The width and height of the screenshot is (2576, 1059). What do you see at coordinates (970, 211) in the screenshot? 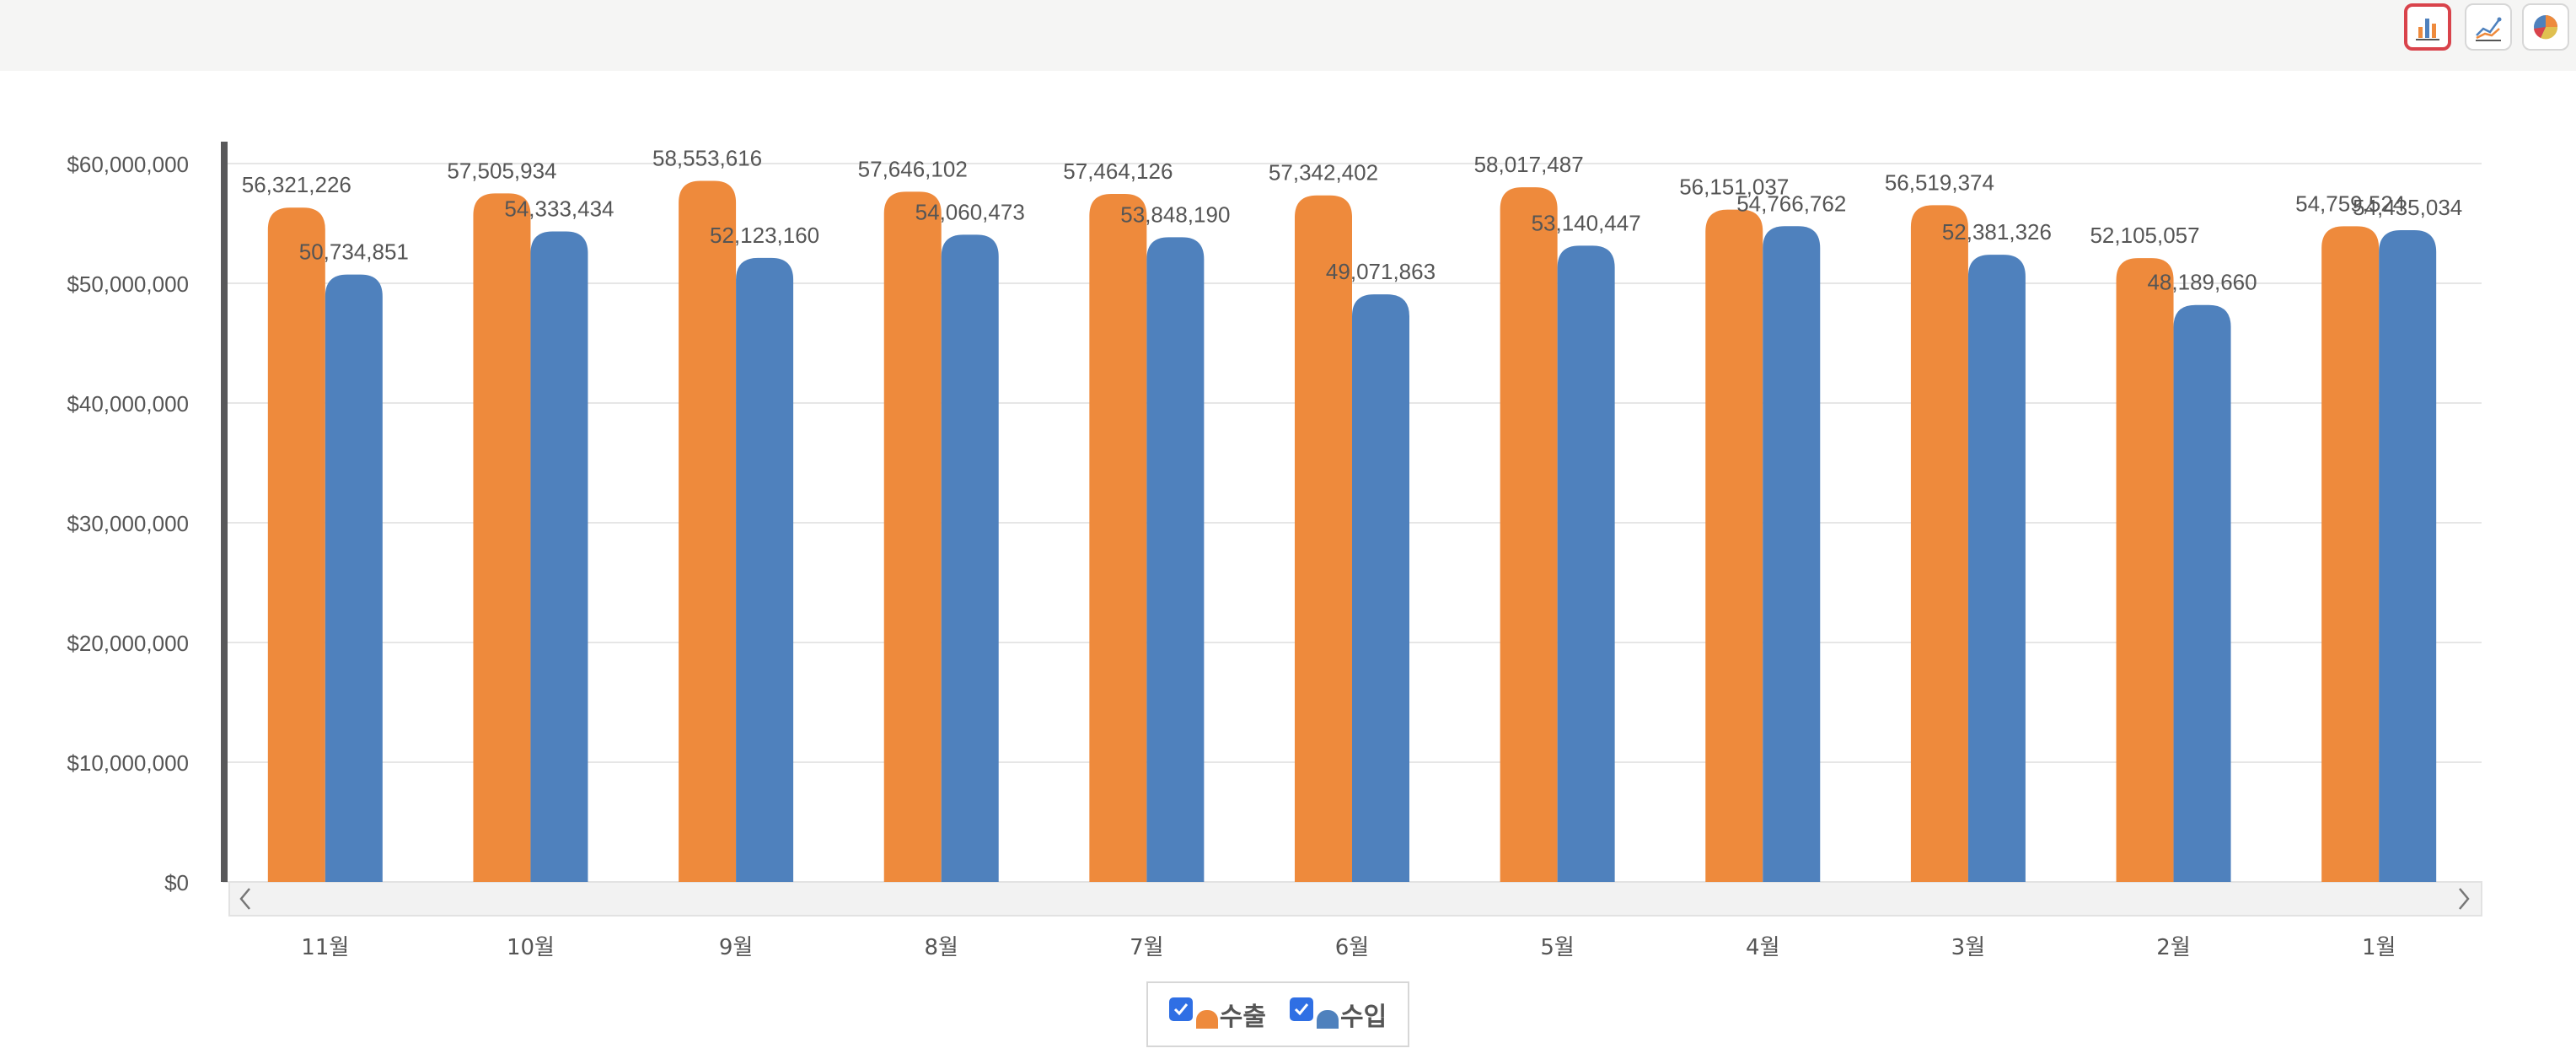
I see `data-label: 54,060,473` at bounding box center [970, 211].